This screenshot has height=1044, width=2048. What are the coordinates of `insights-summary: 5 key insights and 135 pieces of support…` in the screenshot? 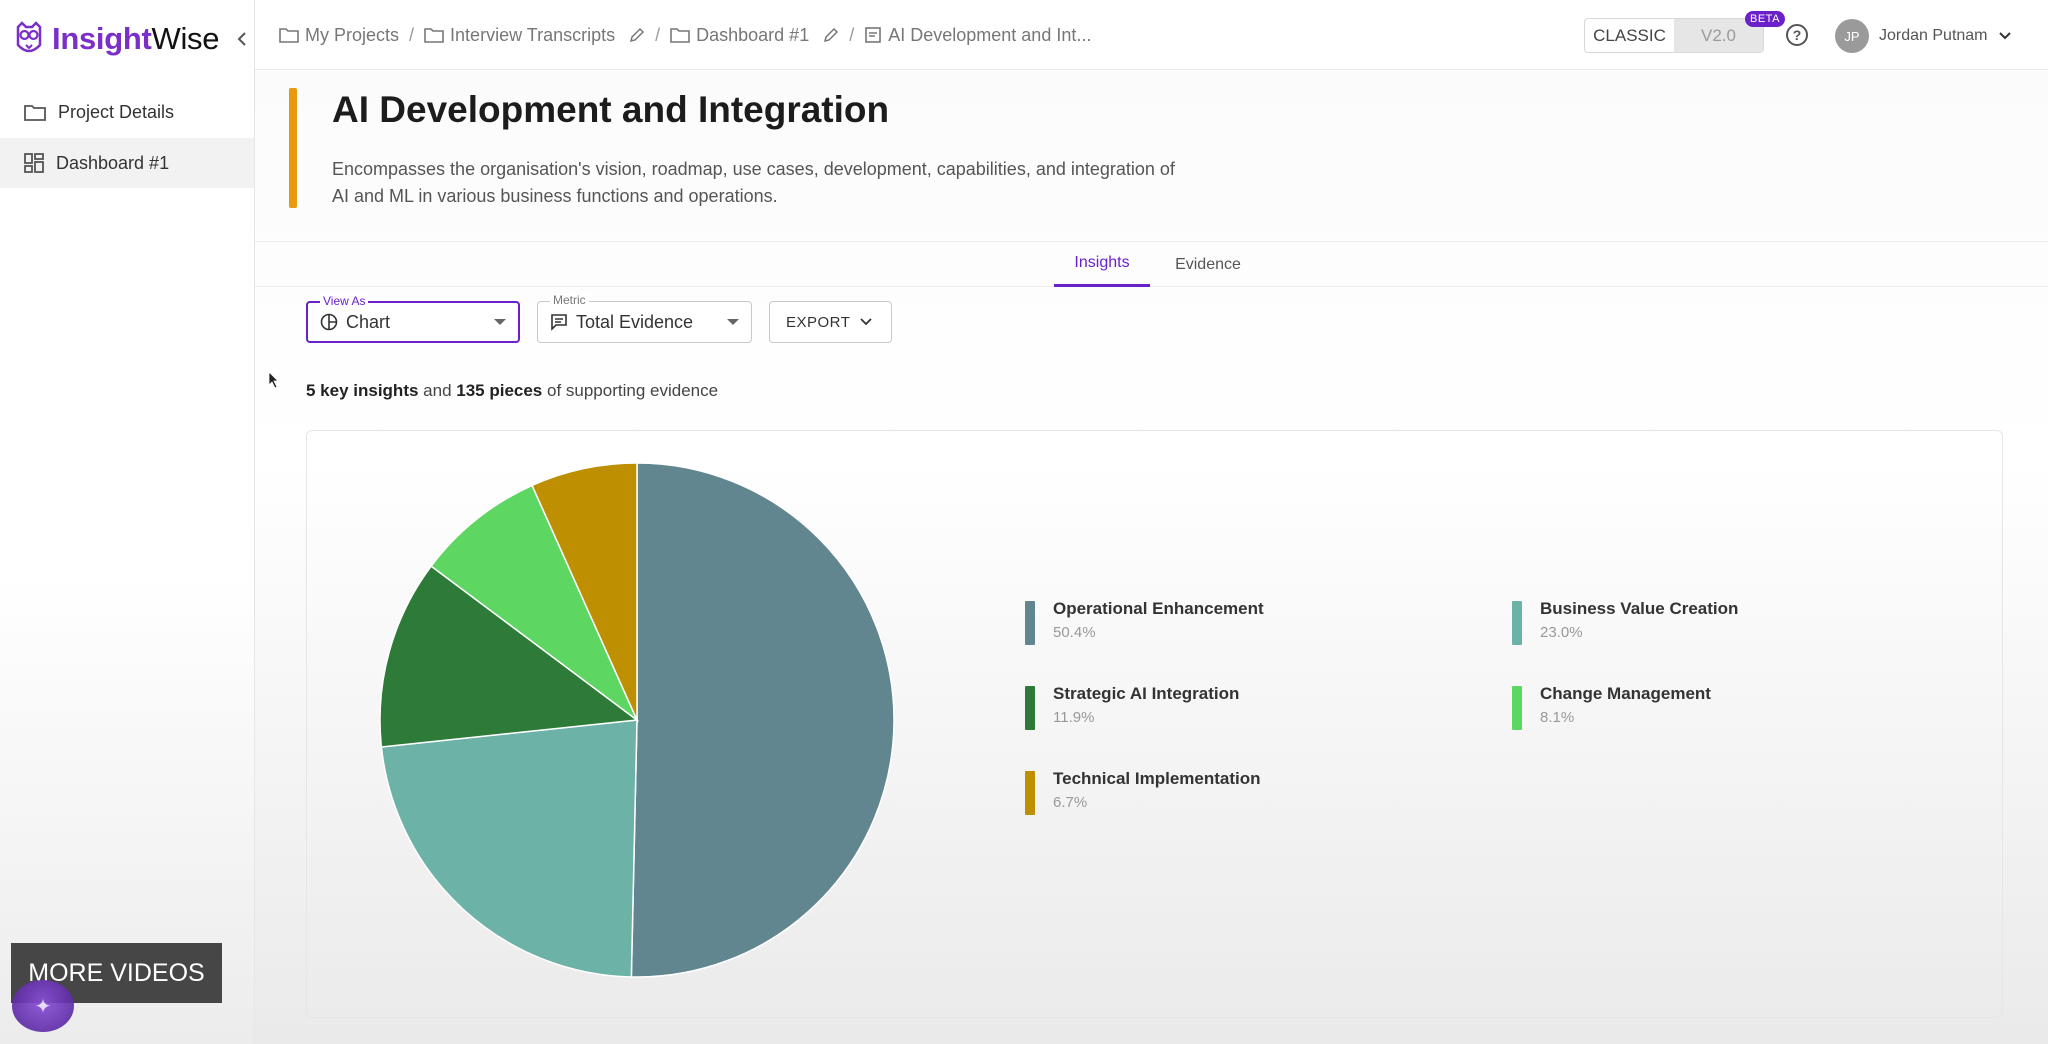 It's located at (512, 391).